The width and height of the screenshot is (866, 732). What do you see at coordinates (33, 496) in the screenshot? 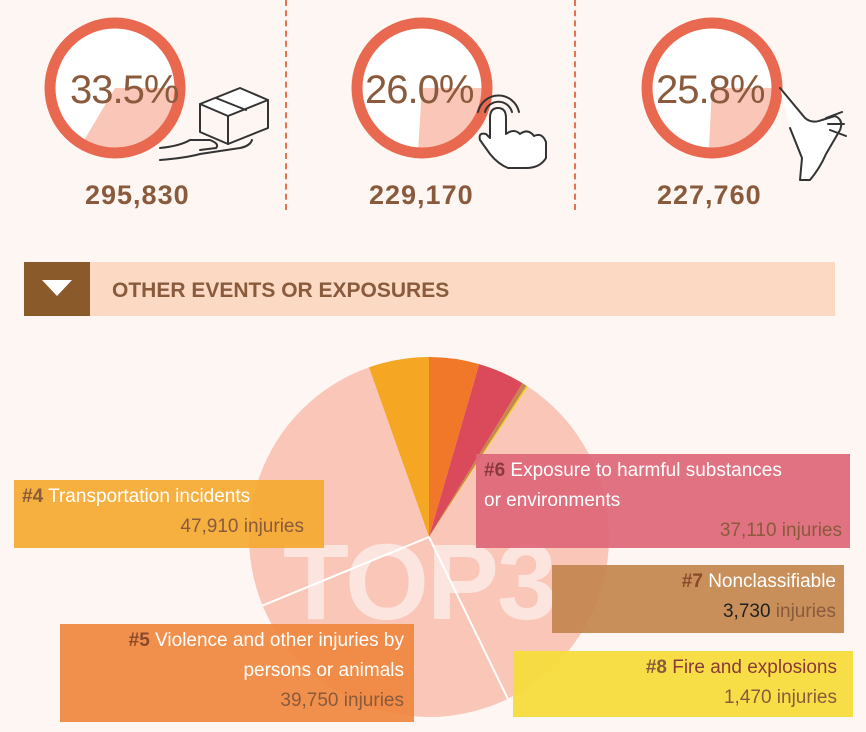
I see `rank-label: #4` at bounding box center [33, 496].